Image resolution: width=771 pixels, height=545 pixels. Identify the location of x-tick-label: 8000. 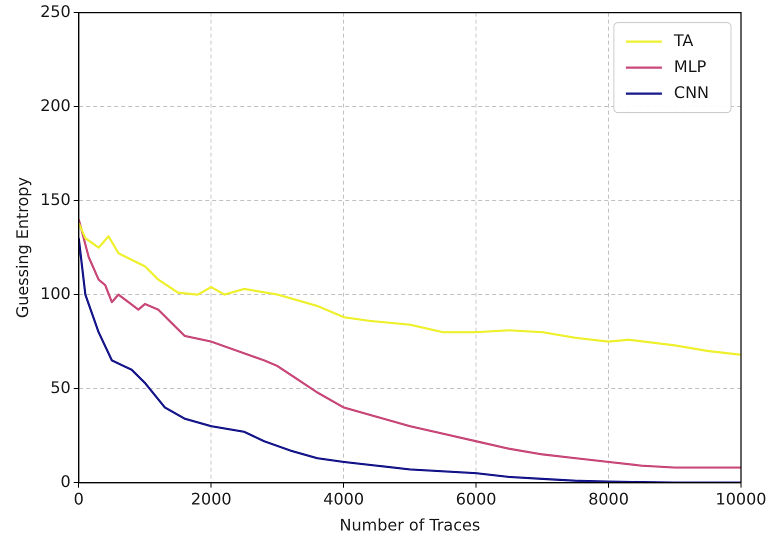
(608, 498).